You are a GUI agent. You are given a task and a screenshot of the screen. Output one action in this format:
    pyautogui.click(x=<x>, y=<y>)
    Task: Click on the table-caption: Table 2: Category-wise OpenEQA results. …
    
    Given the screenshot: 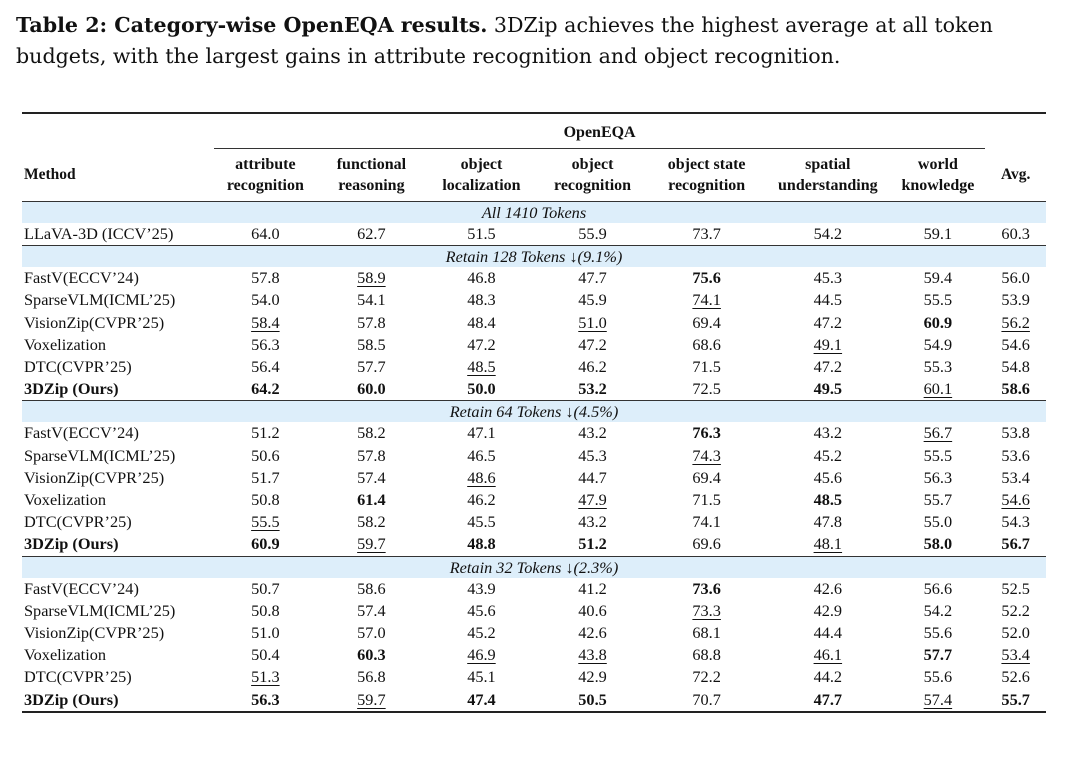 What is the action you would take?
    pyautogui.click(x=536, y=41)
    